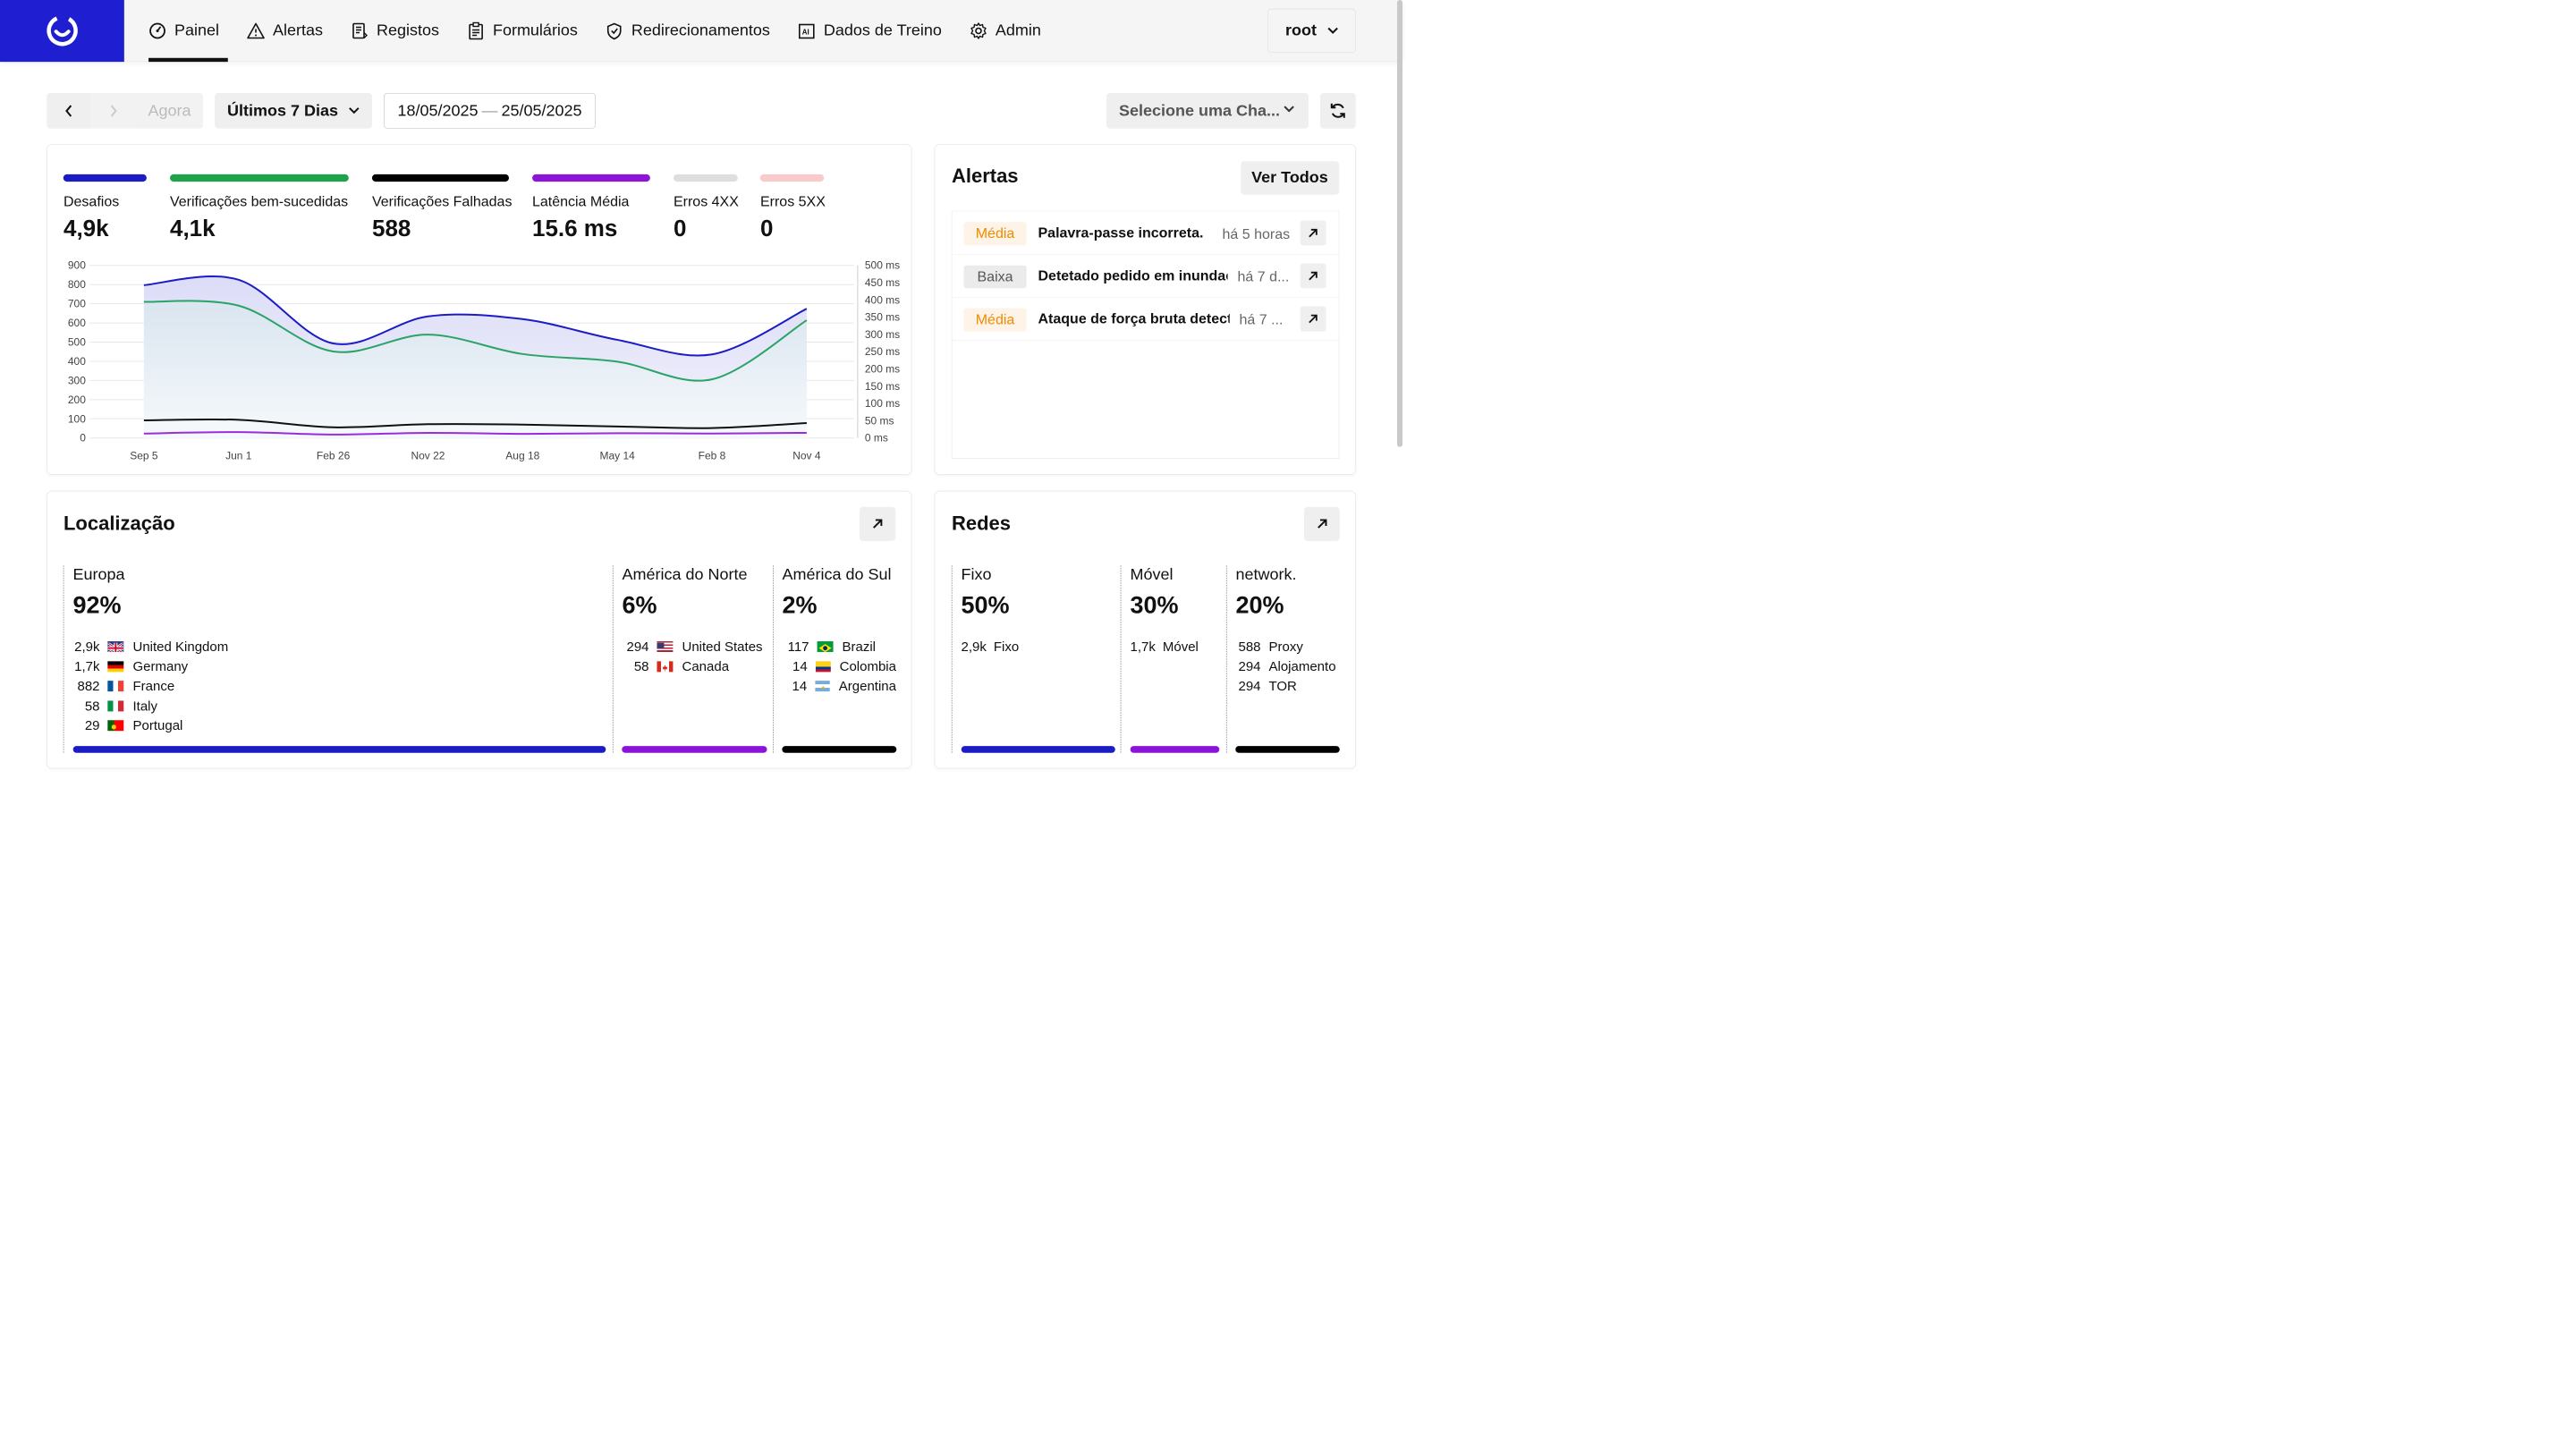  What do you see at coordinates (1285, 647) in the screenshot?
I see `network-label: Proxy` at bounding box center [1285, 647].